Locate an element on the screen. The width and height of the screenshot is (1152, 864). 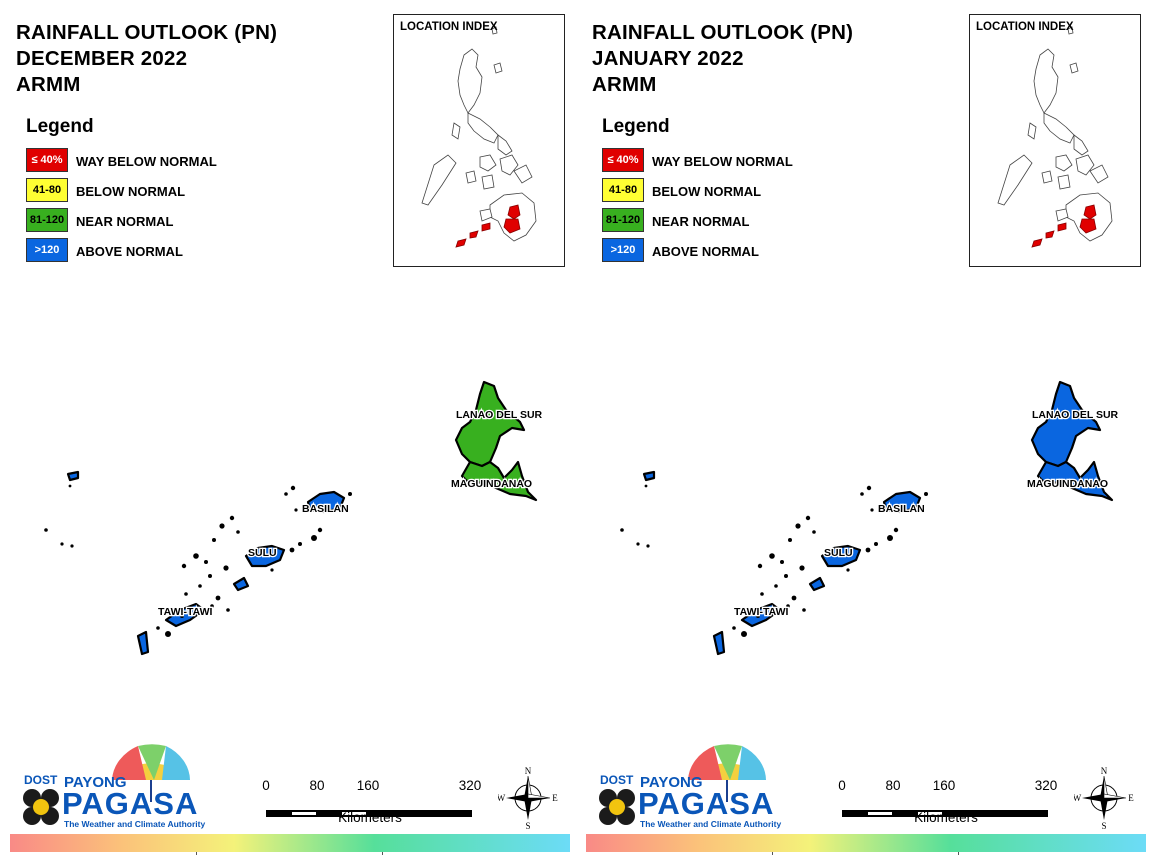
title-line-2: JANUARY 2022 is located at coordinates (668, 58).